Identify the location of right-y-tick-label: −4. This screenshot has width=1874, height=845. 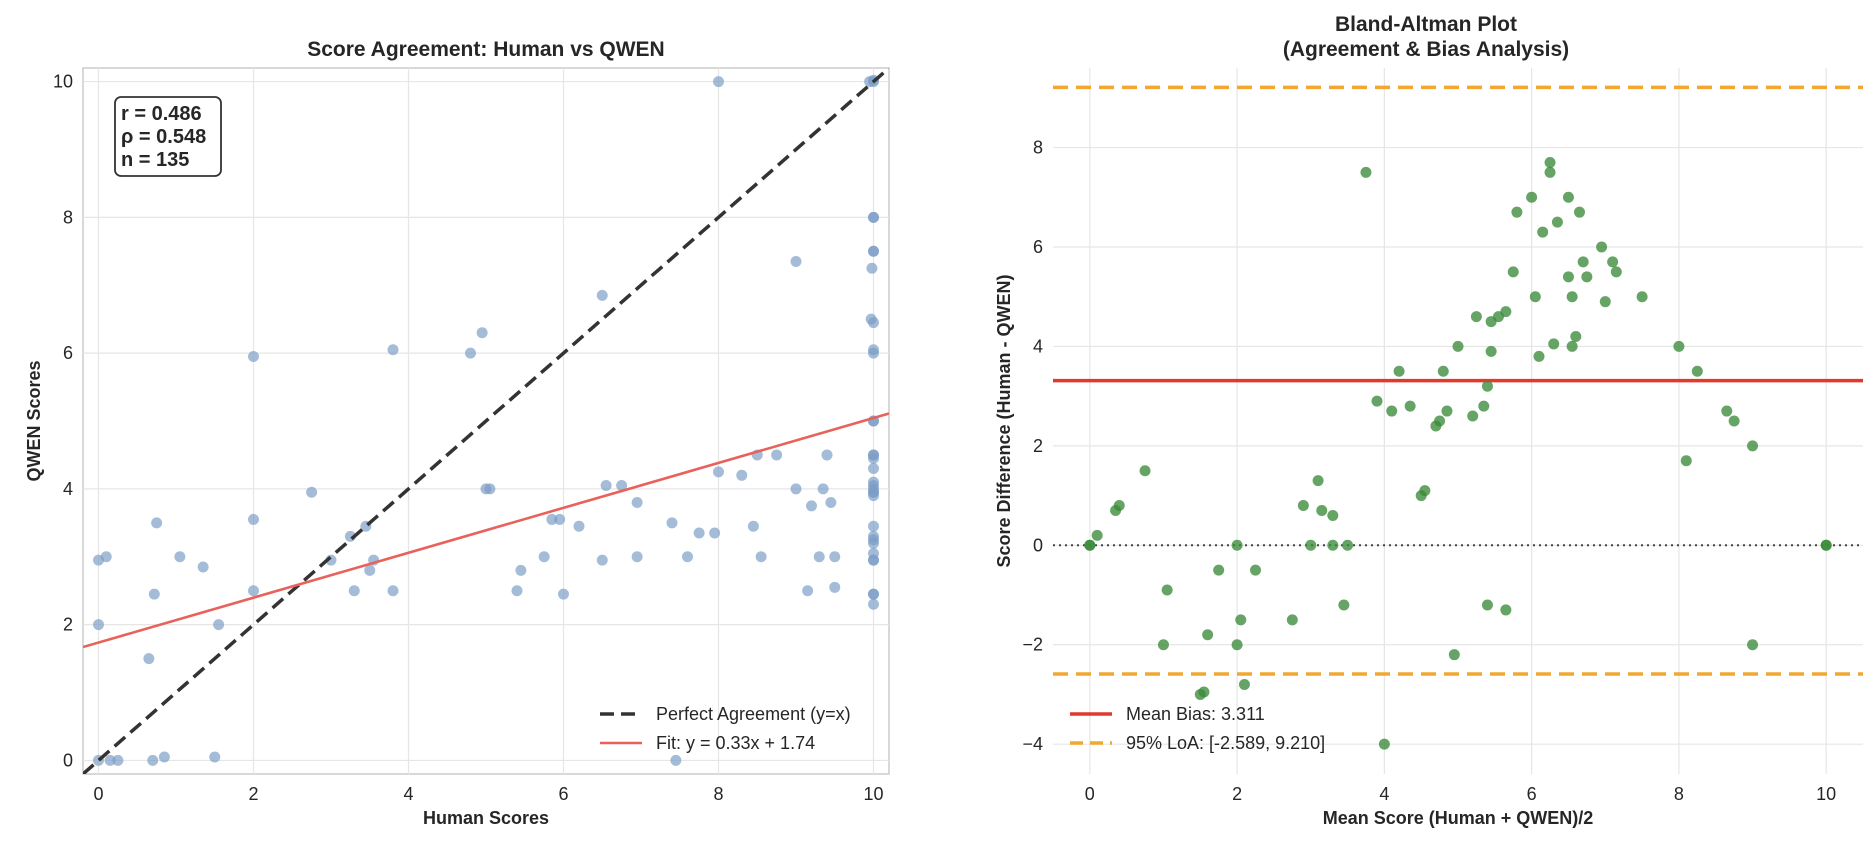
(1032, 744).